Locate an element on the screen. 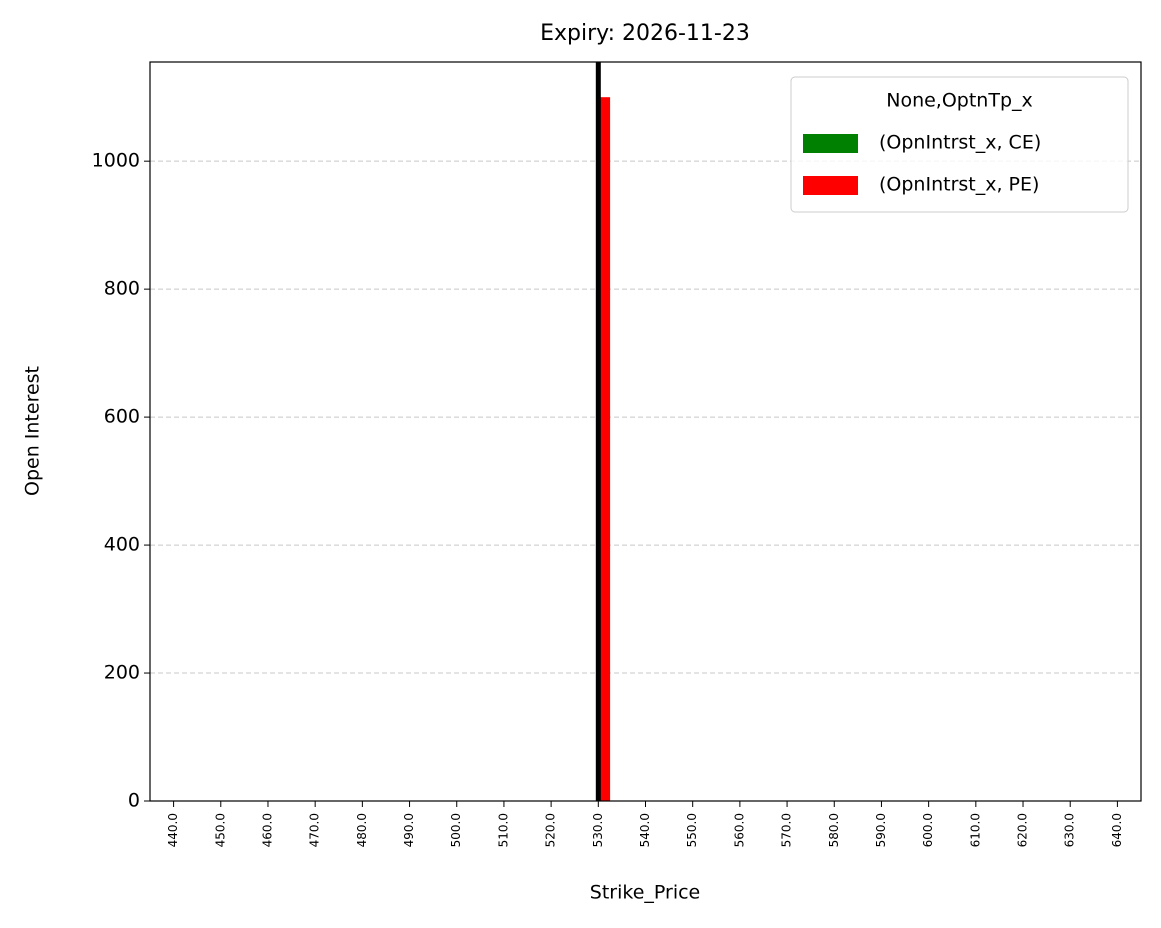 This screenshot has width=1161, height=928. x-tick-label: 550.0 is located at coordinates (692, 830).